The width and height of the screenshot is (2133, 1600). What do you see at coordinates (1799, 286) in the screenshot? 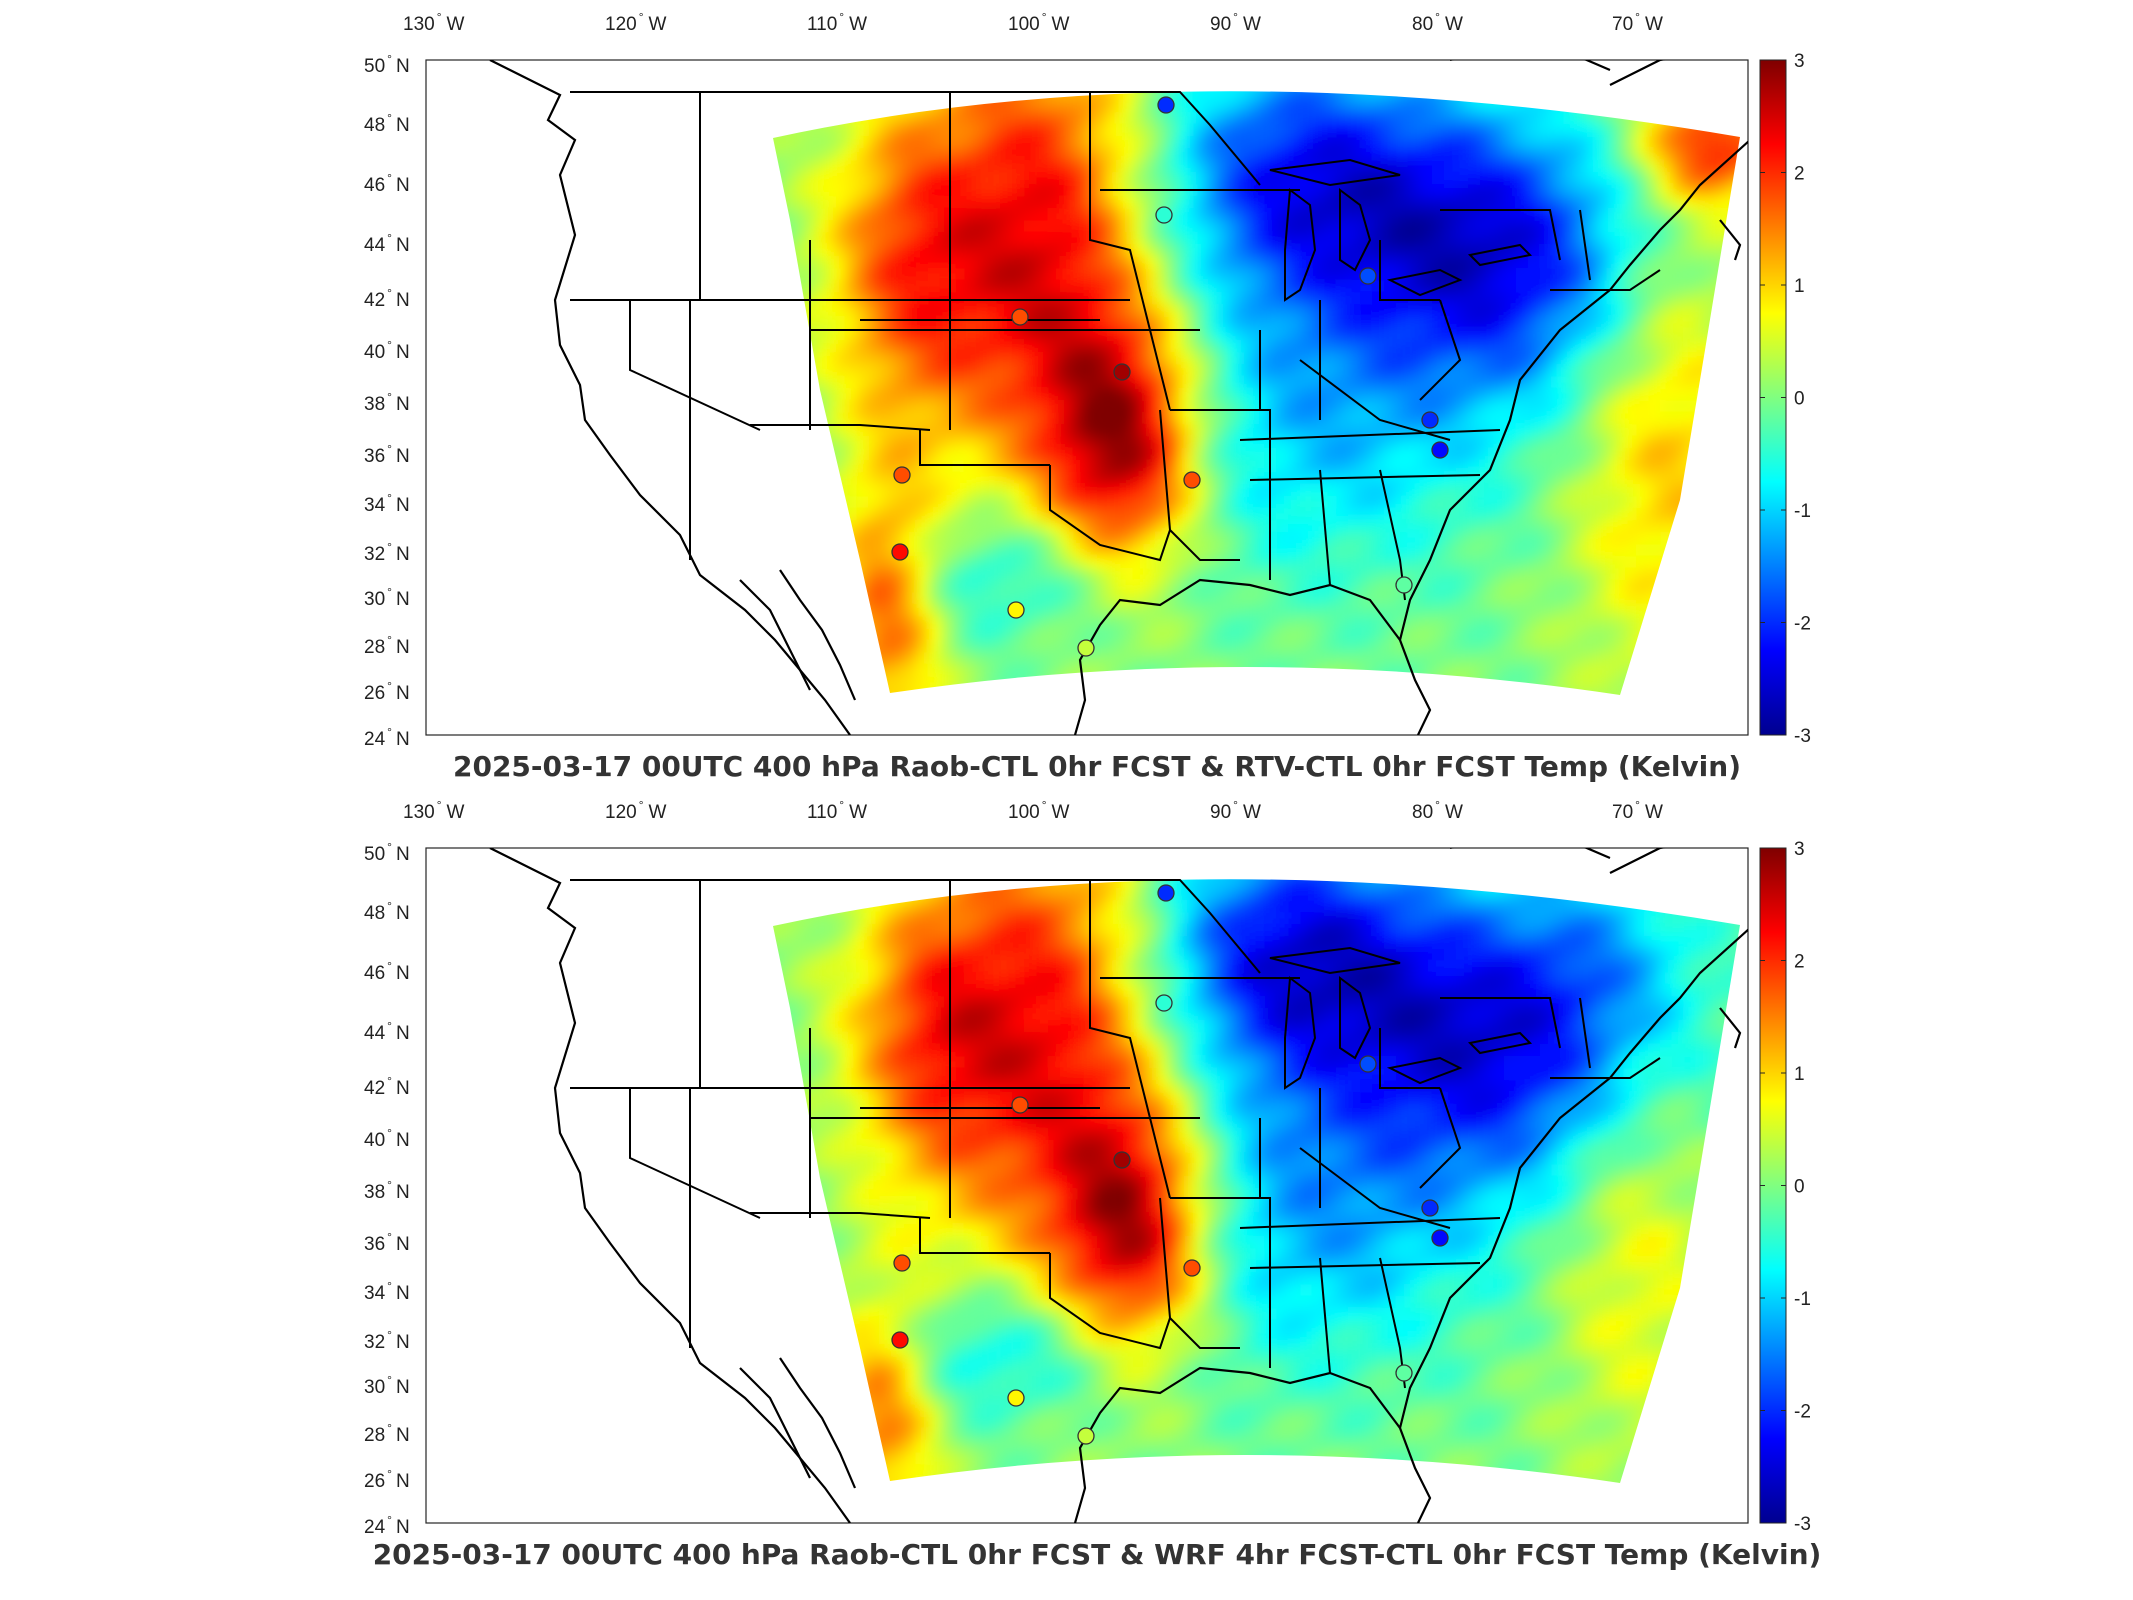
I see `colorbar-tick-label: 1` at bounding box center [1799, 286].